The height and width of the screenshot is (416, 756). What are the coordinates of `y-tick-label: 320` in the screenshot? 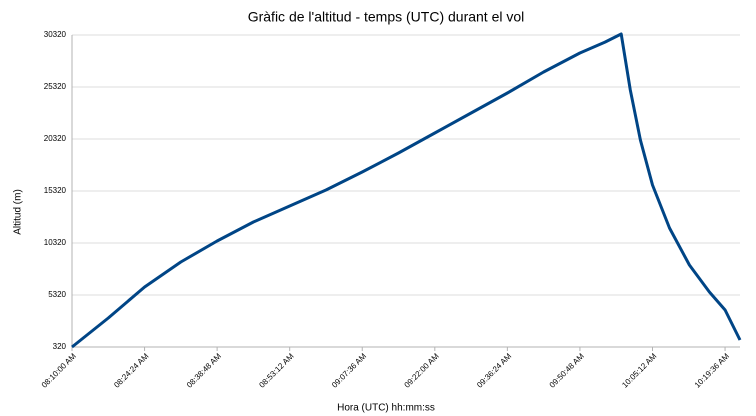 It's located at (60, 346).